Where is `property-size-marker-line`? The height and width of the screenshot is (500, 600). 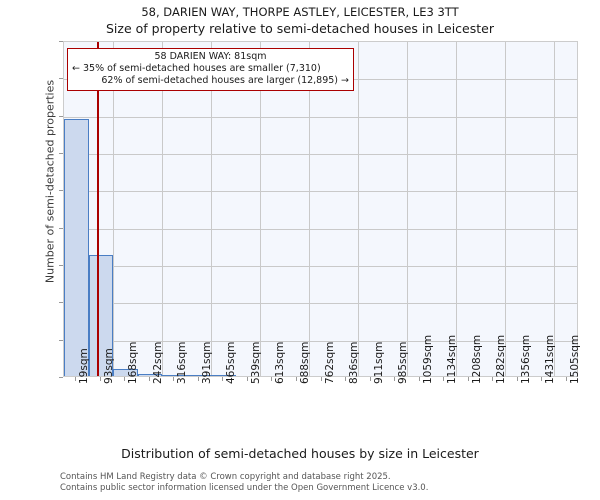 property-size-marker-line is located at coordinates (97, 209).